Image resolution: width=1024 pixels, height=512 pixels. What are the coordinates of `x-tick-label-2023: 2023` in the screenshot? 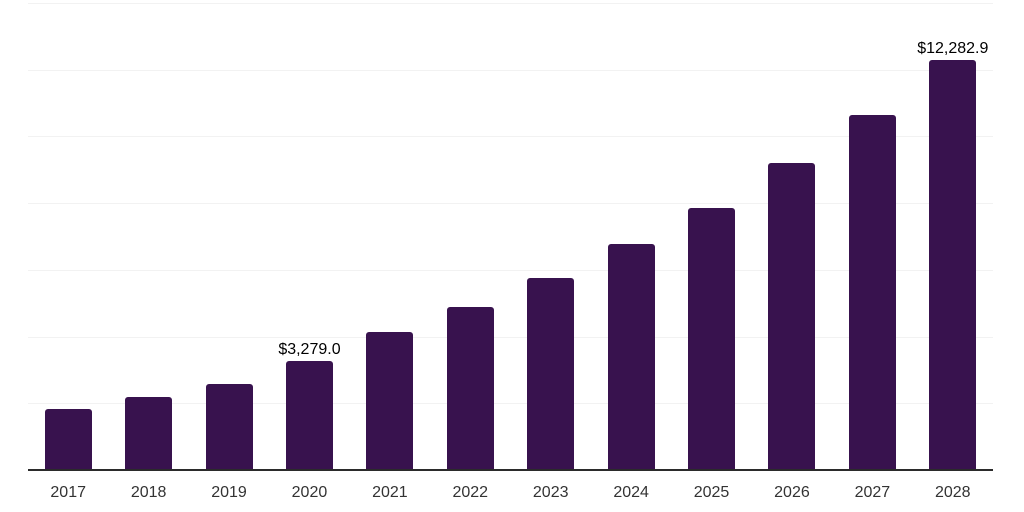 It's located at (550, 492).